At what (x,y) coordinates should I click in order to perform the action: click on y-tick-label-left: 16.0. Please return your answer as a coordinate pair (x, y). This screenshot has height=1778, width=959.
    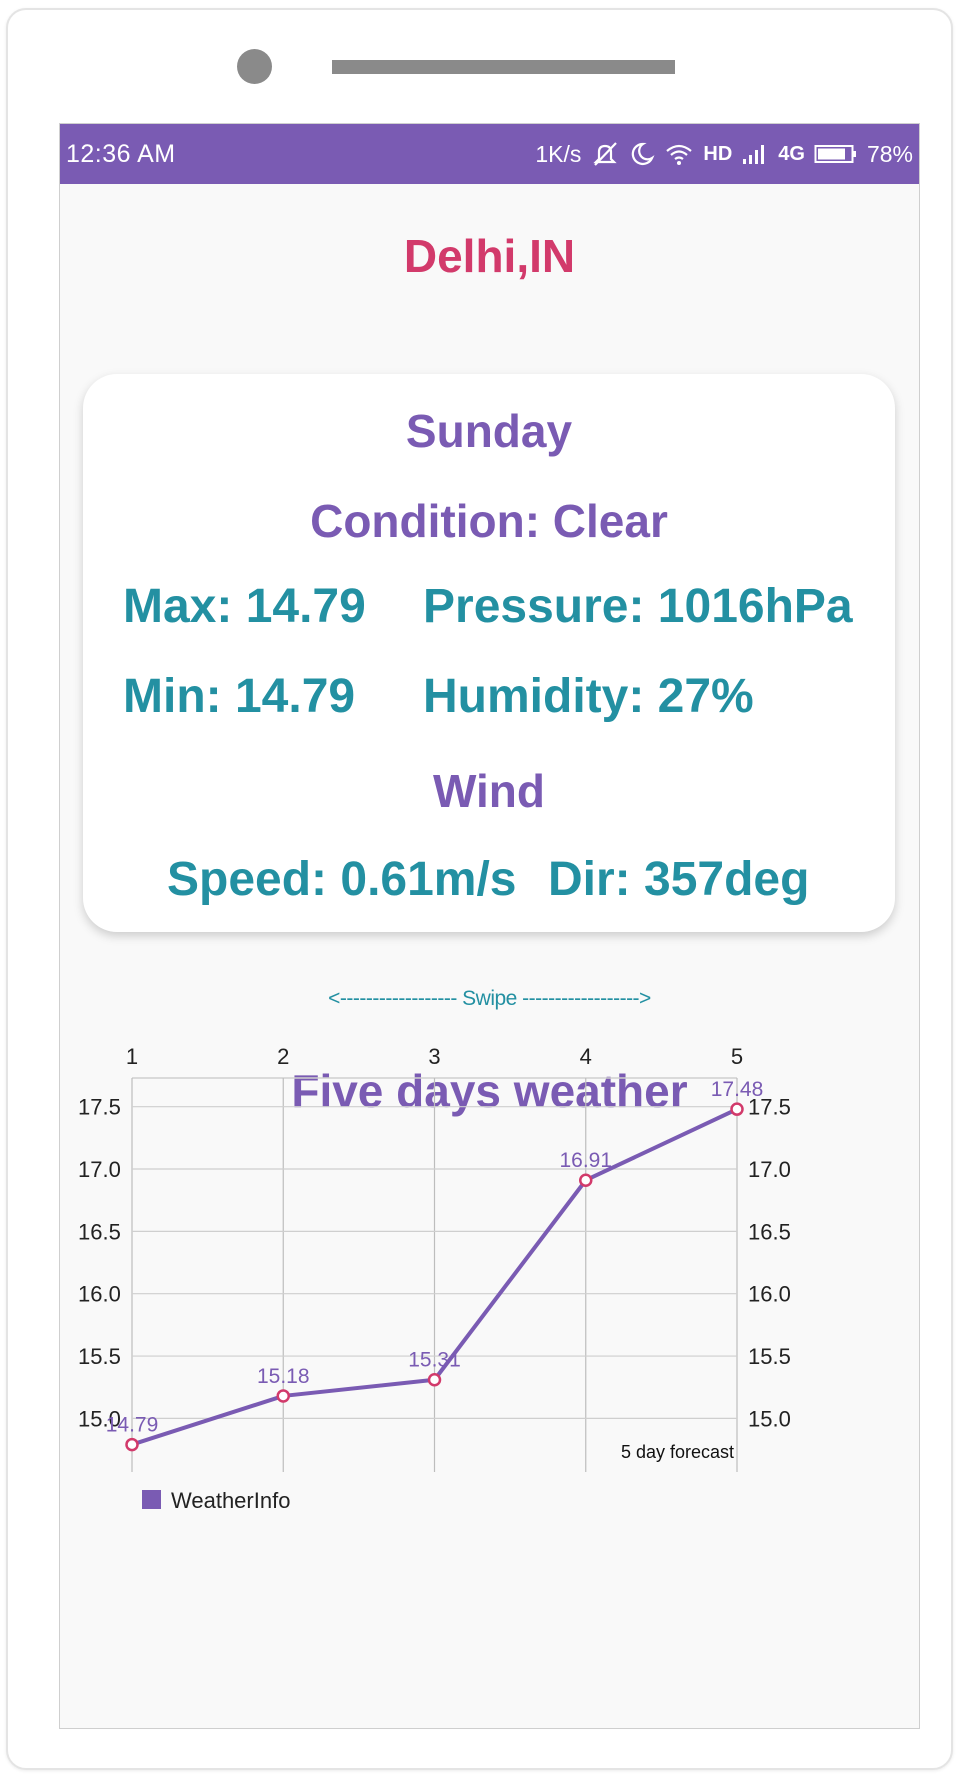
    Looking at the image, I should click on (99, 1294).